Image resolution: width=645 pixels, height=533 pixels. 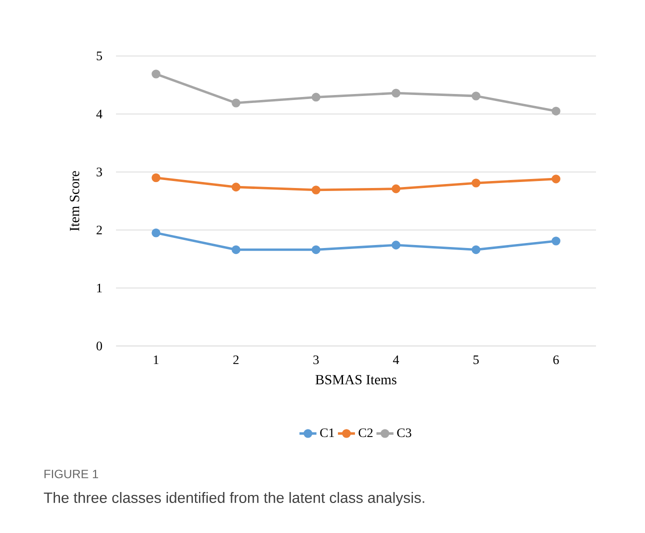 What do you see at coordinates (99, 56) in the screenshot?
I see `y-tick-label: 5` at bounding box center [99, 56].